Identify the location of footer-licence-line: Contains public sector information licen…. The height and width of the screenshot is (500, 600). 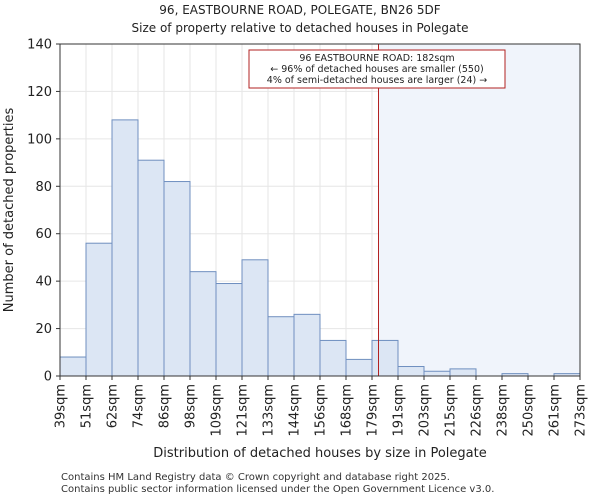
(278, 489).